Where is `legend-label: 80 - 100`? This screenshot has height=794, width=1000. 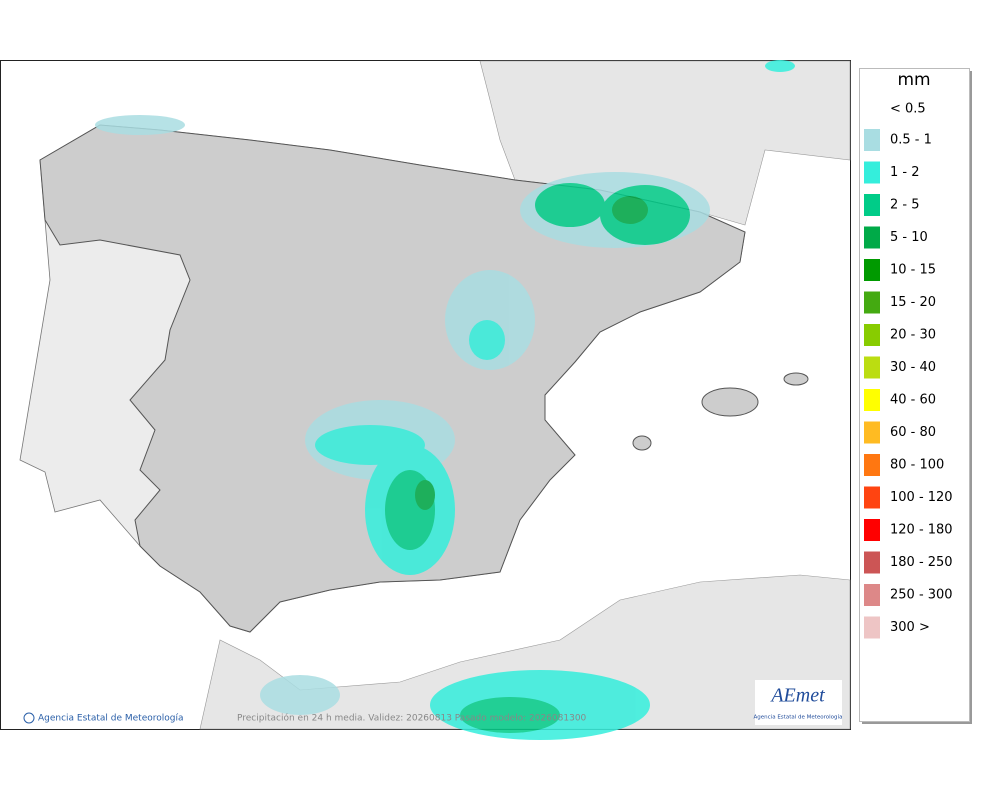 legend-label: 80 - 100 is located at coordinates (917, 465).